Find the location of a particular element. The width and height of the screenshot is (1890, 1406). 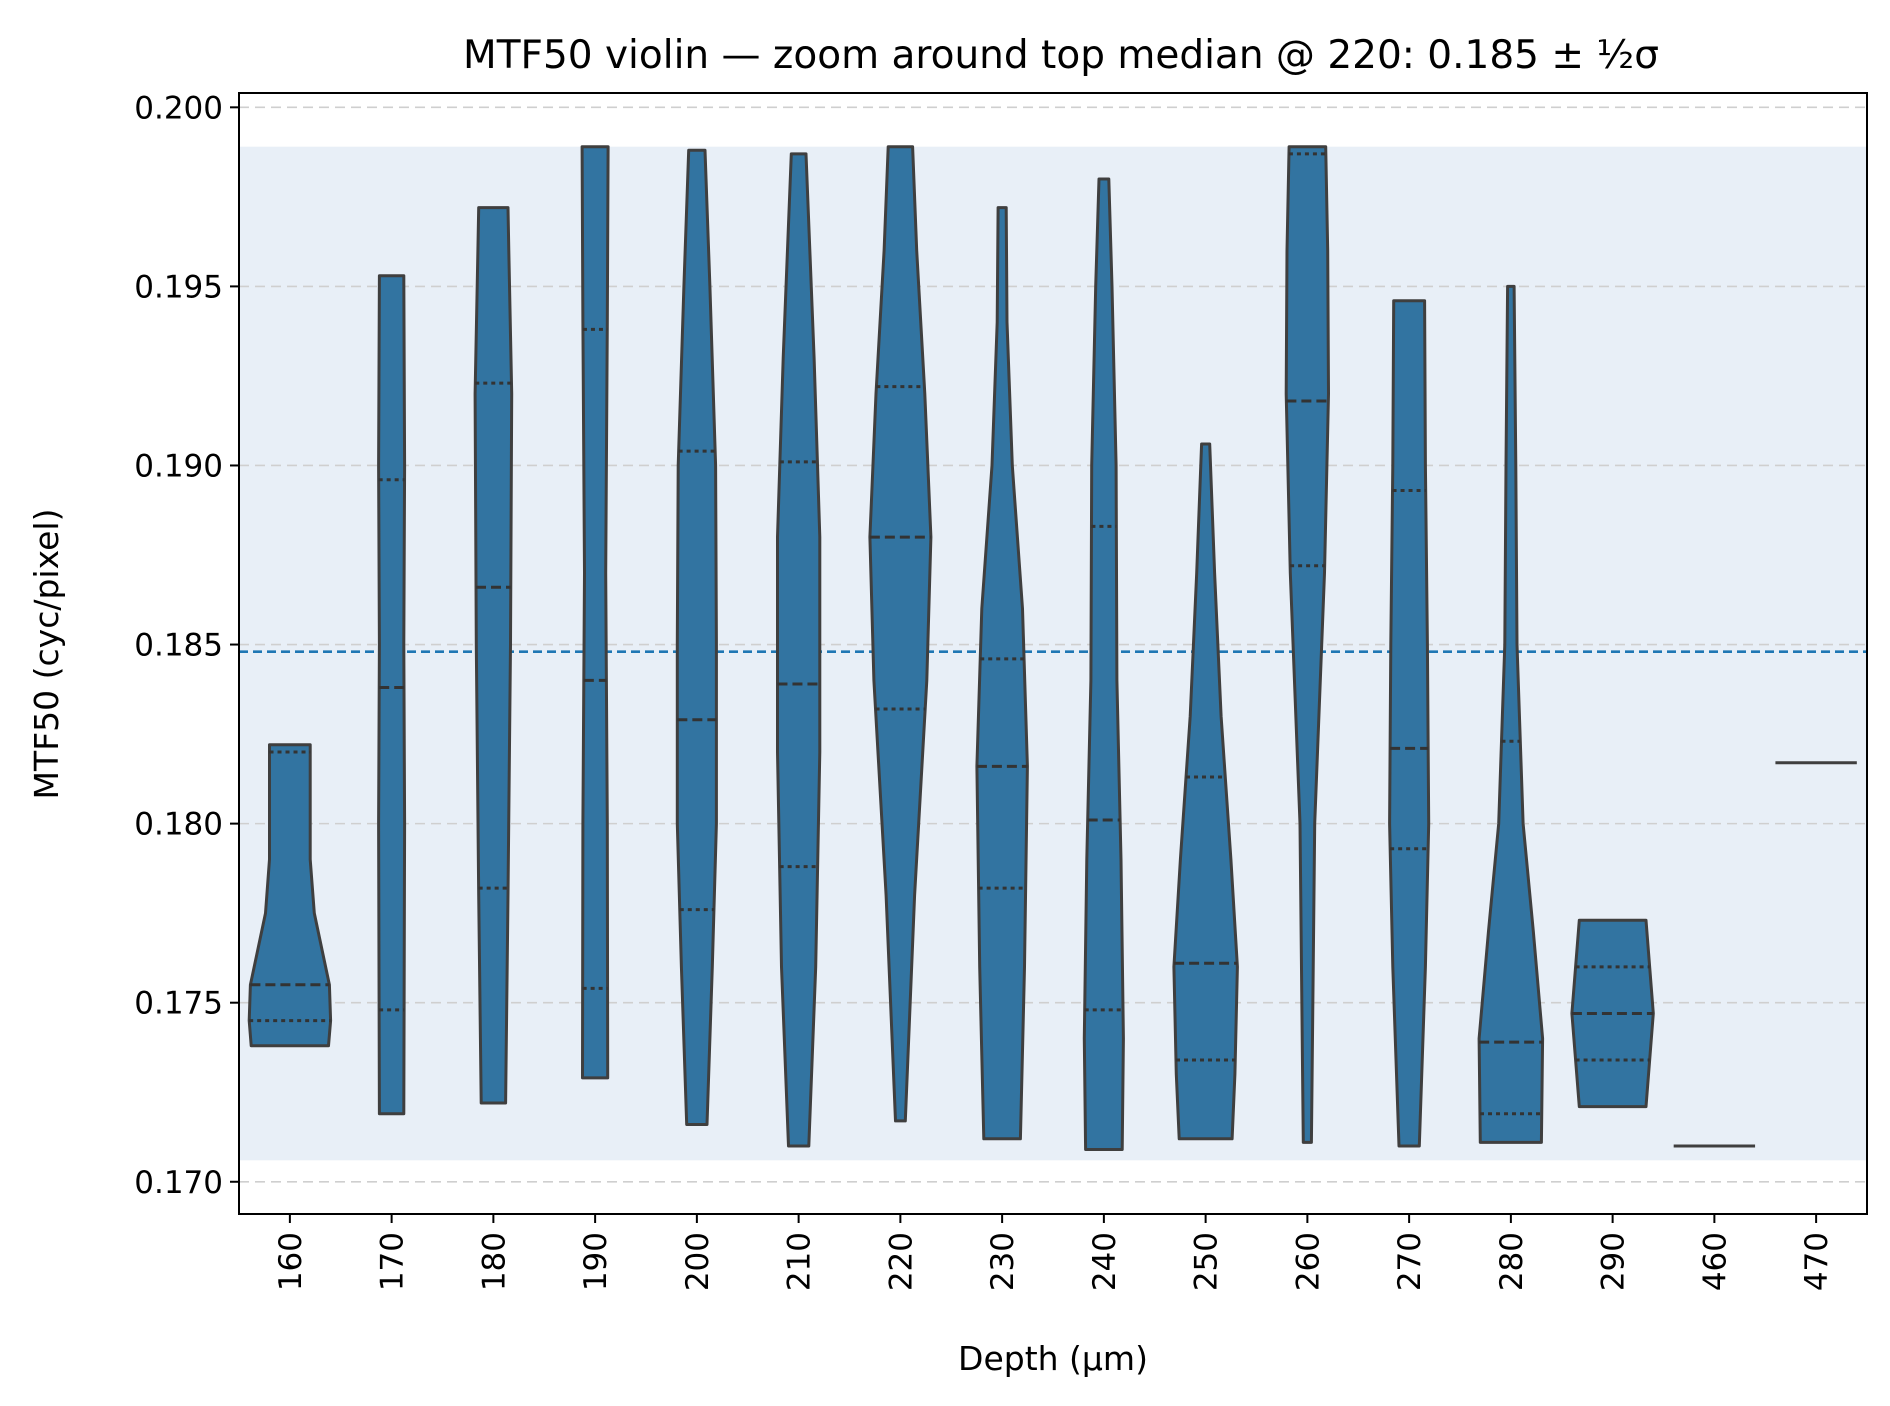

x-tick-label: 180 is located at coordinates (494, 1261).